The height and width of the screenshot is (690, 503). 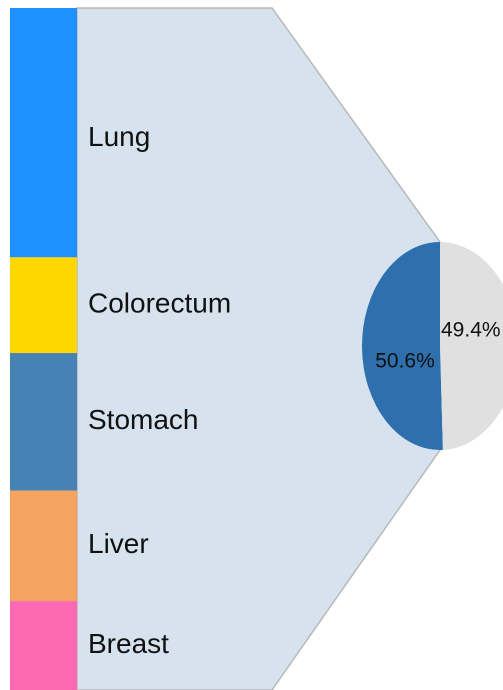 What do you see at coordinates (143, 419) in the screenshot?
I see `category-label: Stomach` at bounding box center [143, 419].